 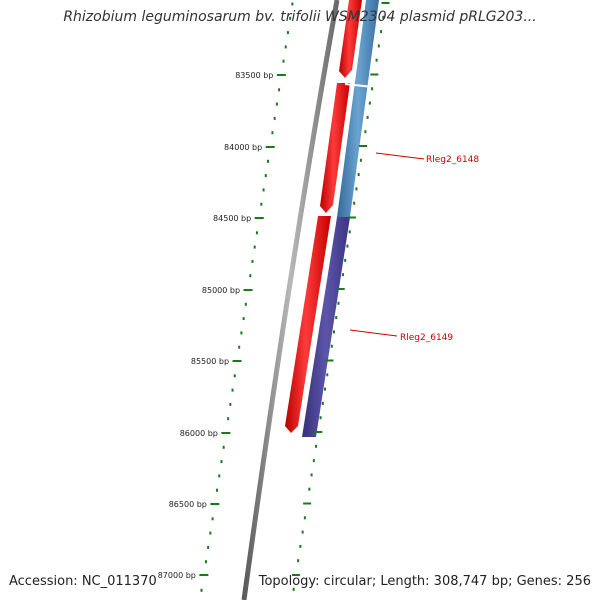 I want to click on feature-forward-upper, so click(x=350, y=39).